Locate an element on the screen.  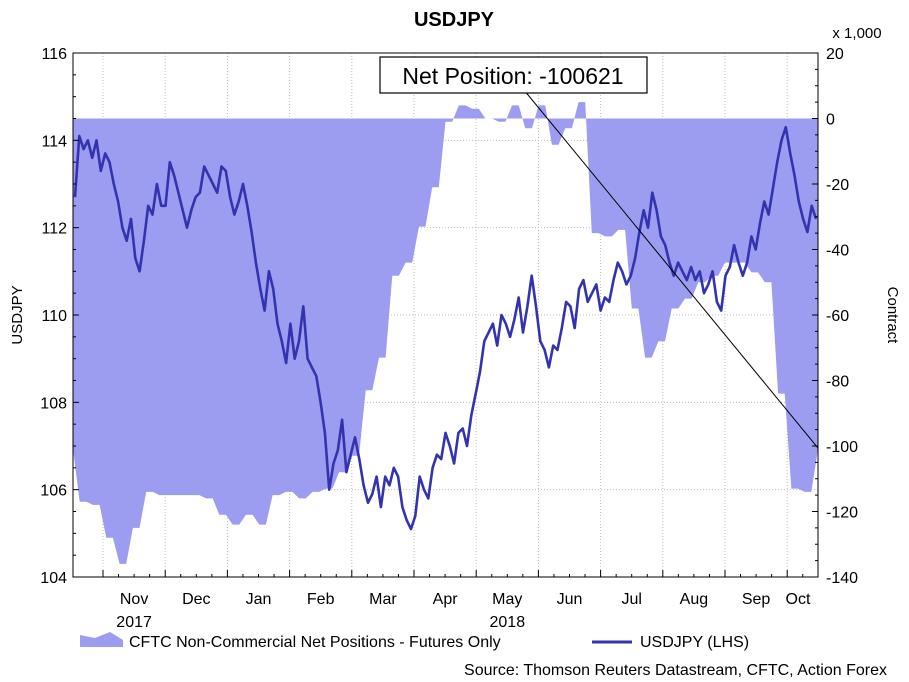
left-tick-label: 114 is located at coordinates (54, 141).